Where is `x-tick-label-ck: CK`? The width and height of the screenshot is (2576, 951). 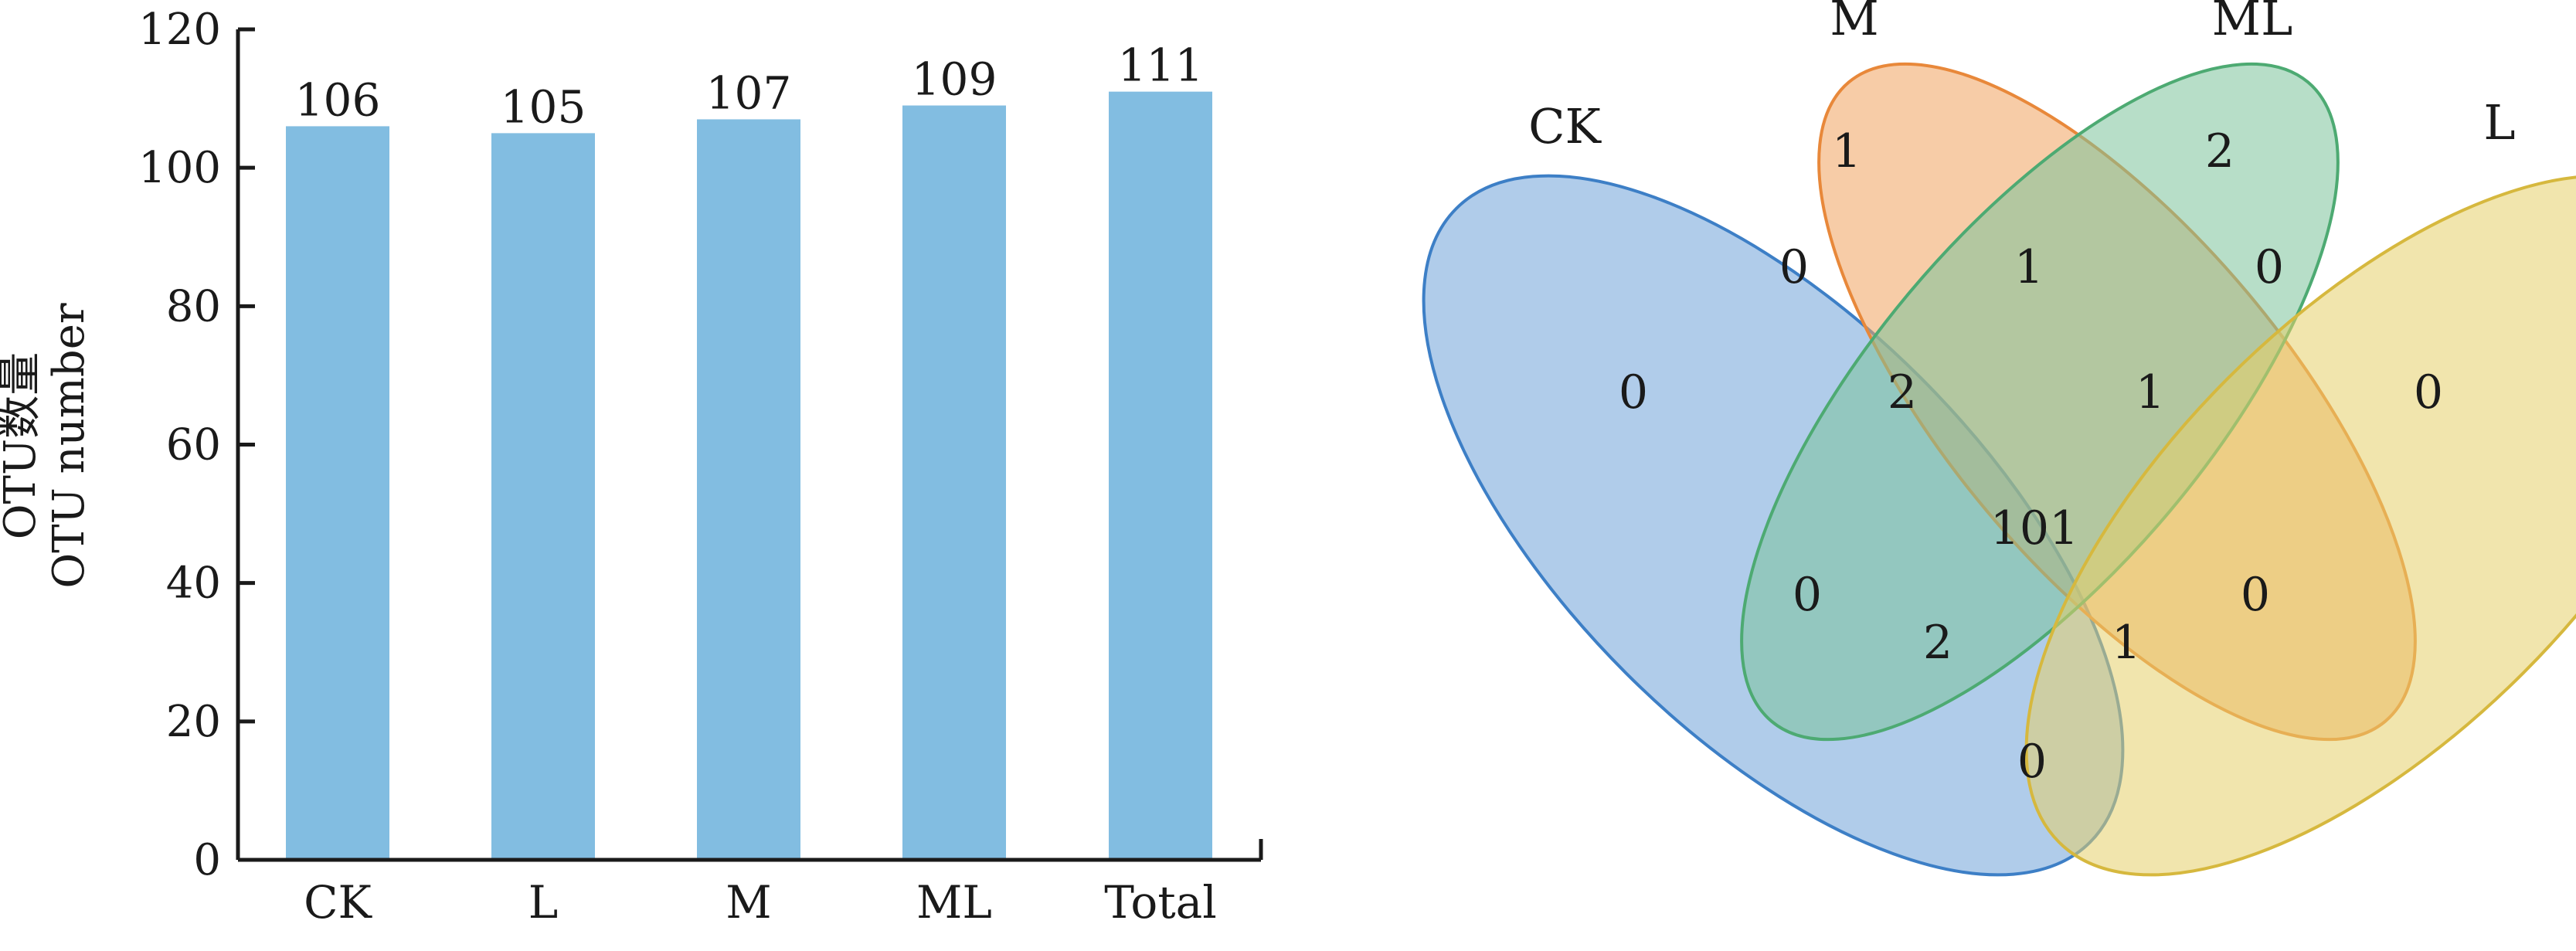 x-tick-label-ck: CK is located at coordinates (338, 902).